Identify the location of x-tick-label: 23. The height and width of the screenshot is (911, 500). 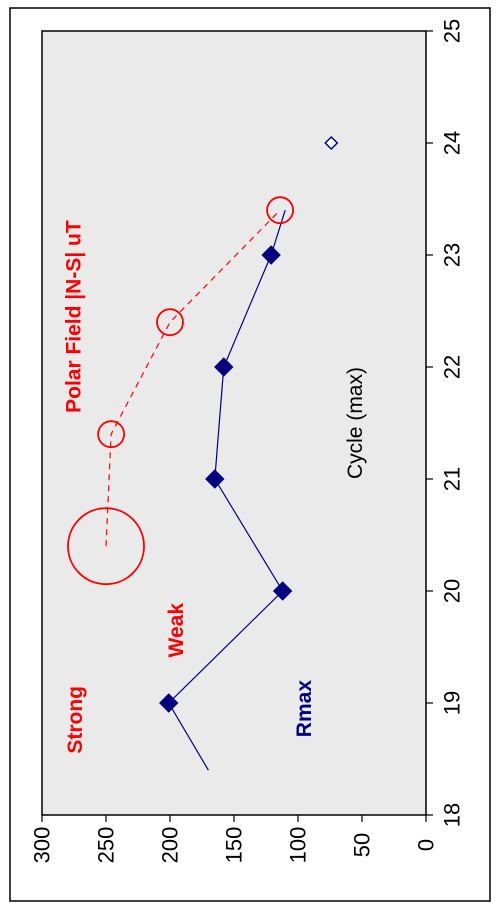
(452, 255).